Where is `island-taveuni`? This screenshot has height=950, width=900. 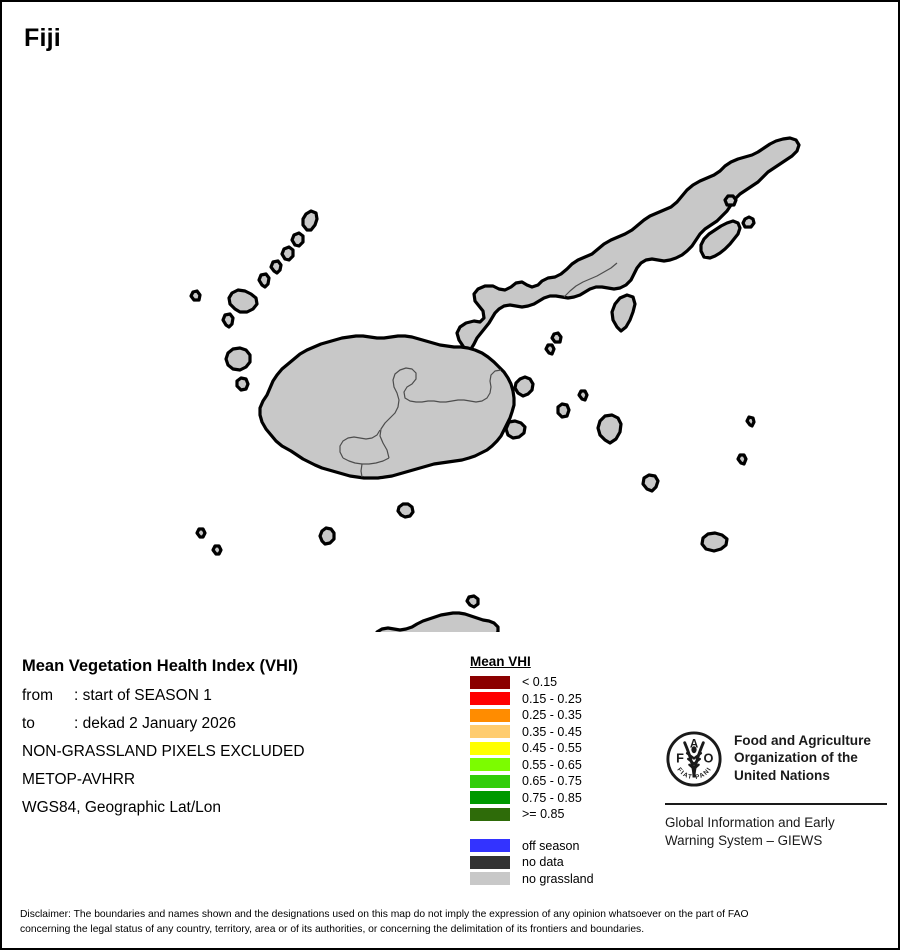 island-taveuni is located at coordinates (720, 239).